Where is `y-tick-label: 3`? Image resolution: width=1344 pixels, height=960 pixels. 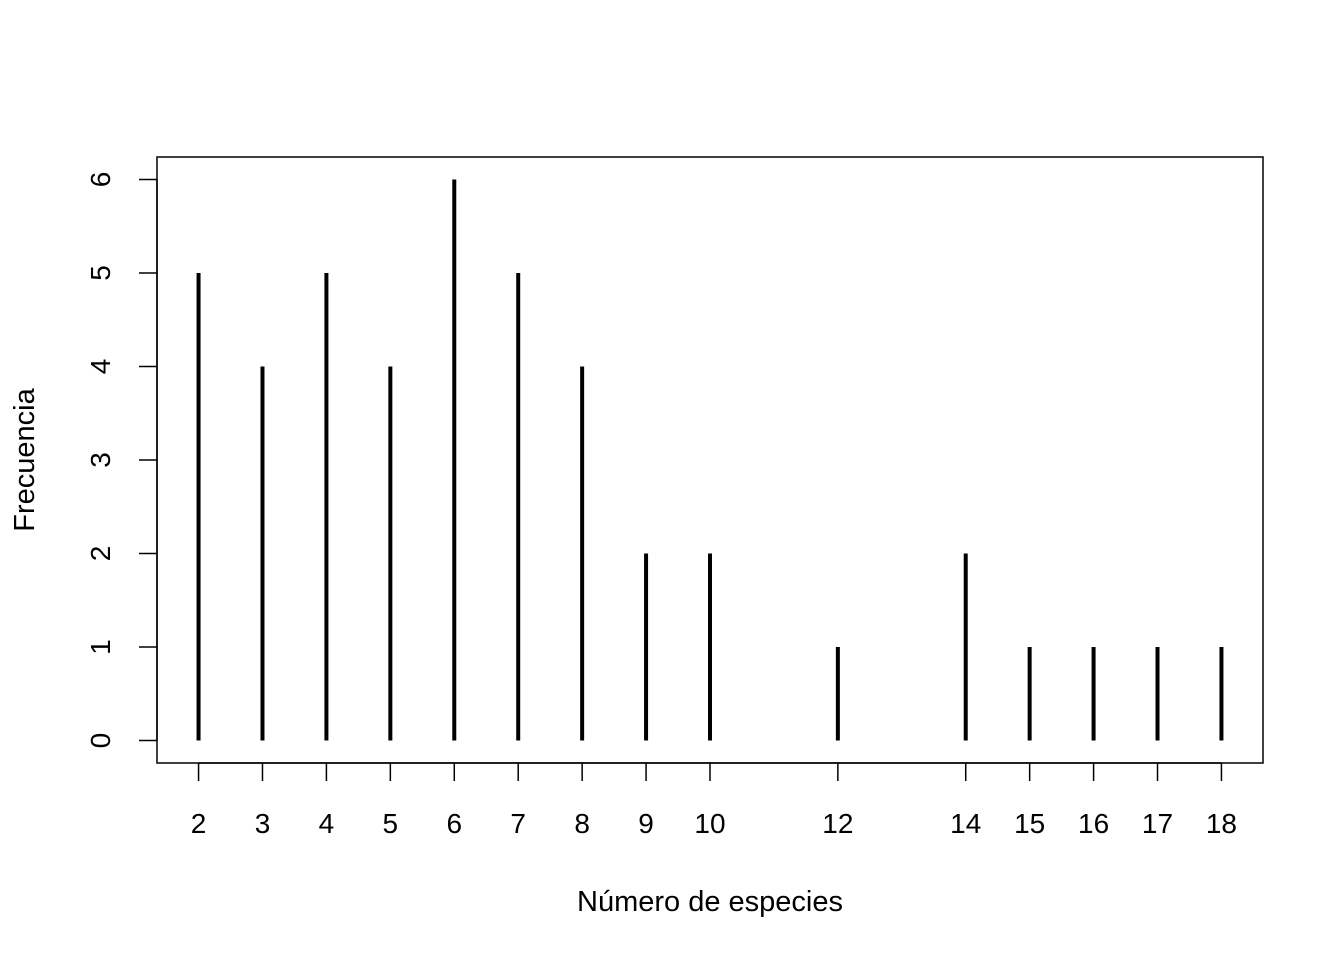
y-tick-label: 3 is located at coordinates (100, 460).